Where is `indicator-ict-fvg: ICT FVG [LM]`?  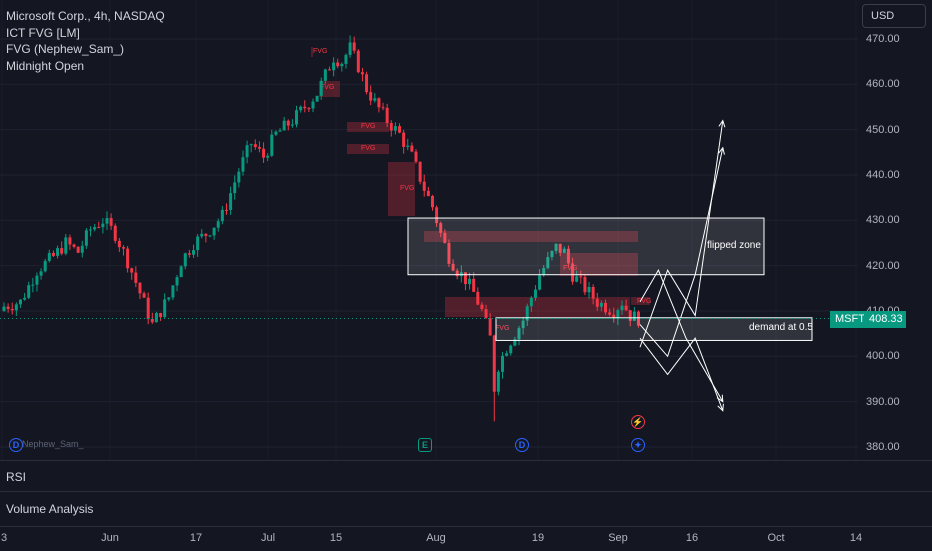 indicator-ict-fvg: ICT FVG [LM] is located at coordinates (43, 32).